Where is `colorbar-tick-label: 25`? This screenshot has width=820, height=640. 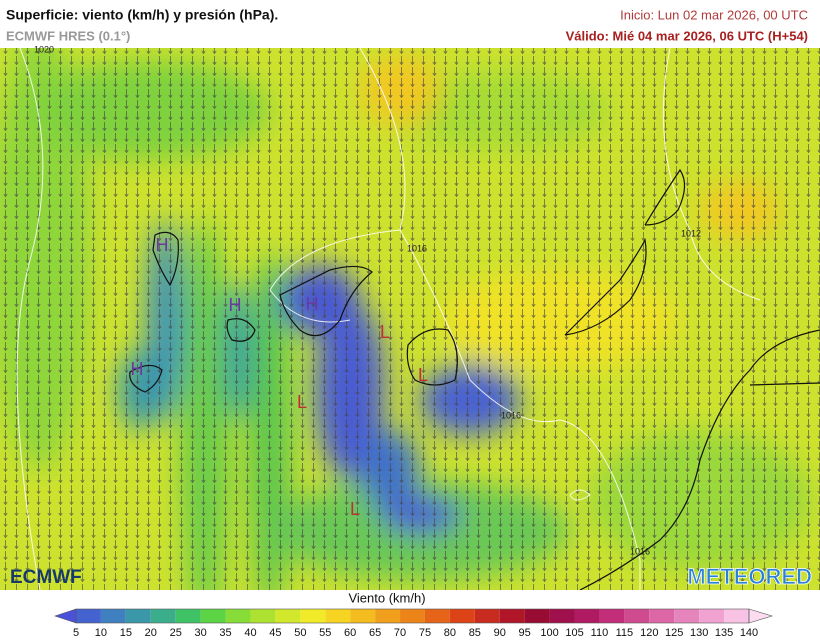 colorbar-tick-label: 25 is located at coordinates (176, 633).